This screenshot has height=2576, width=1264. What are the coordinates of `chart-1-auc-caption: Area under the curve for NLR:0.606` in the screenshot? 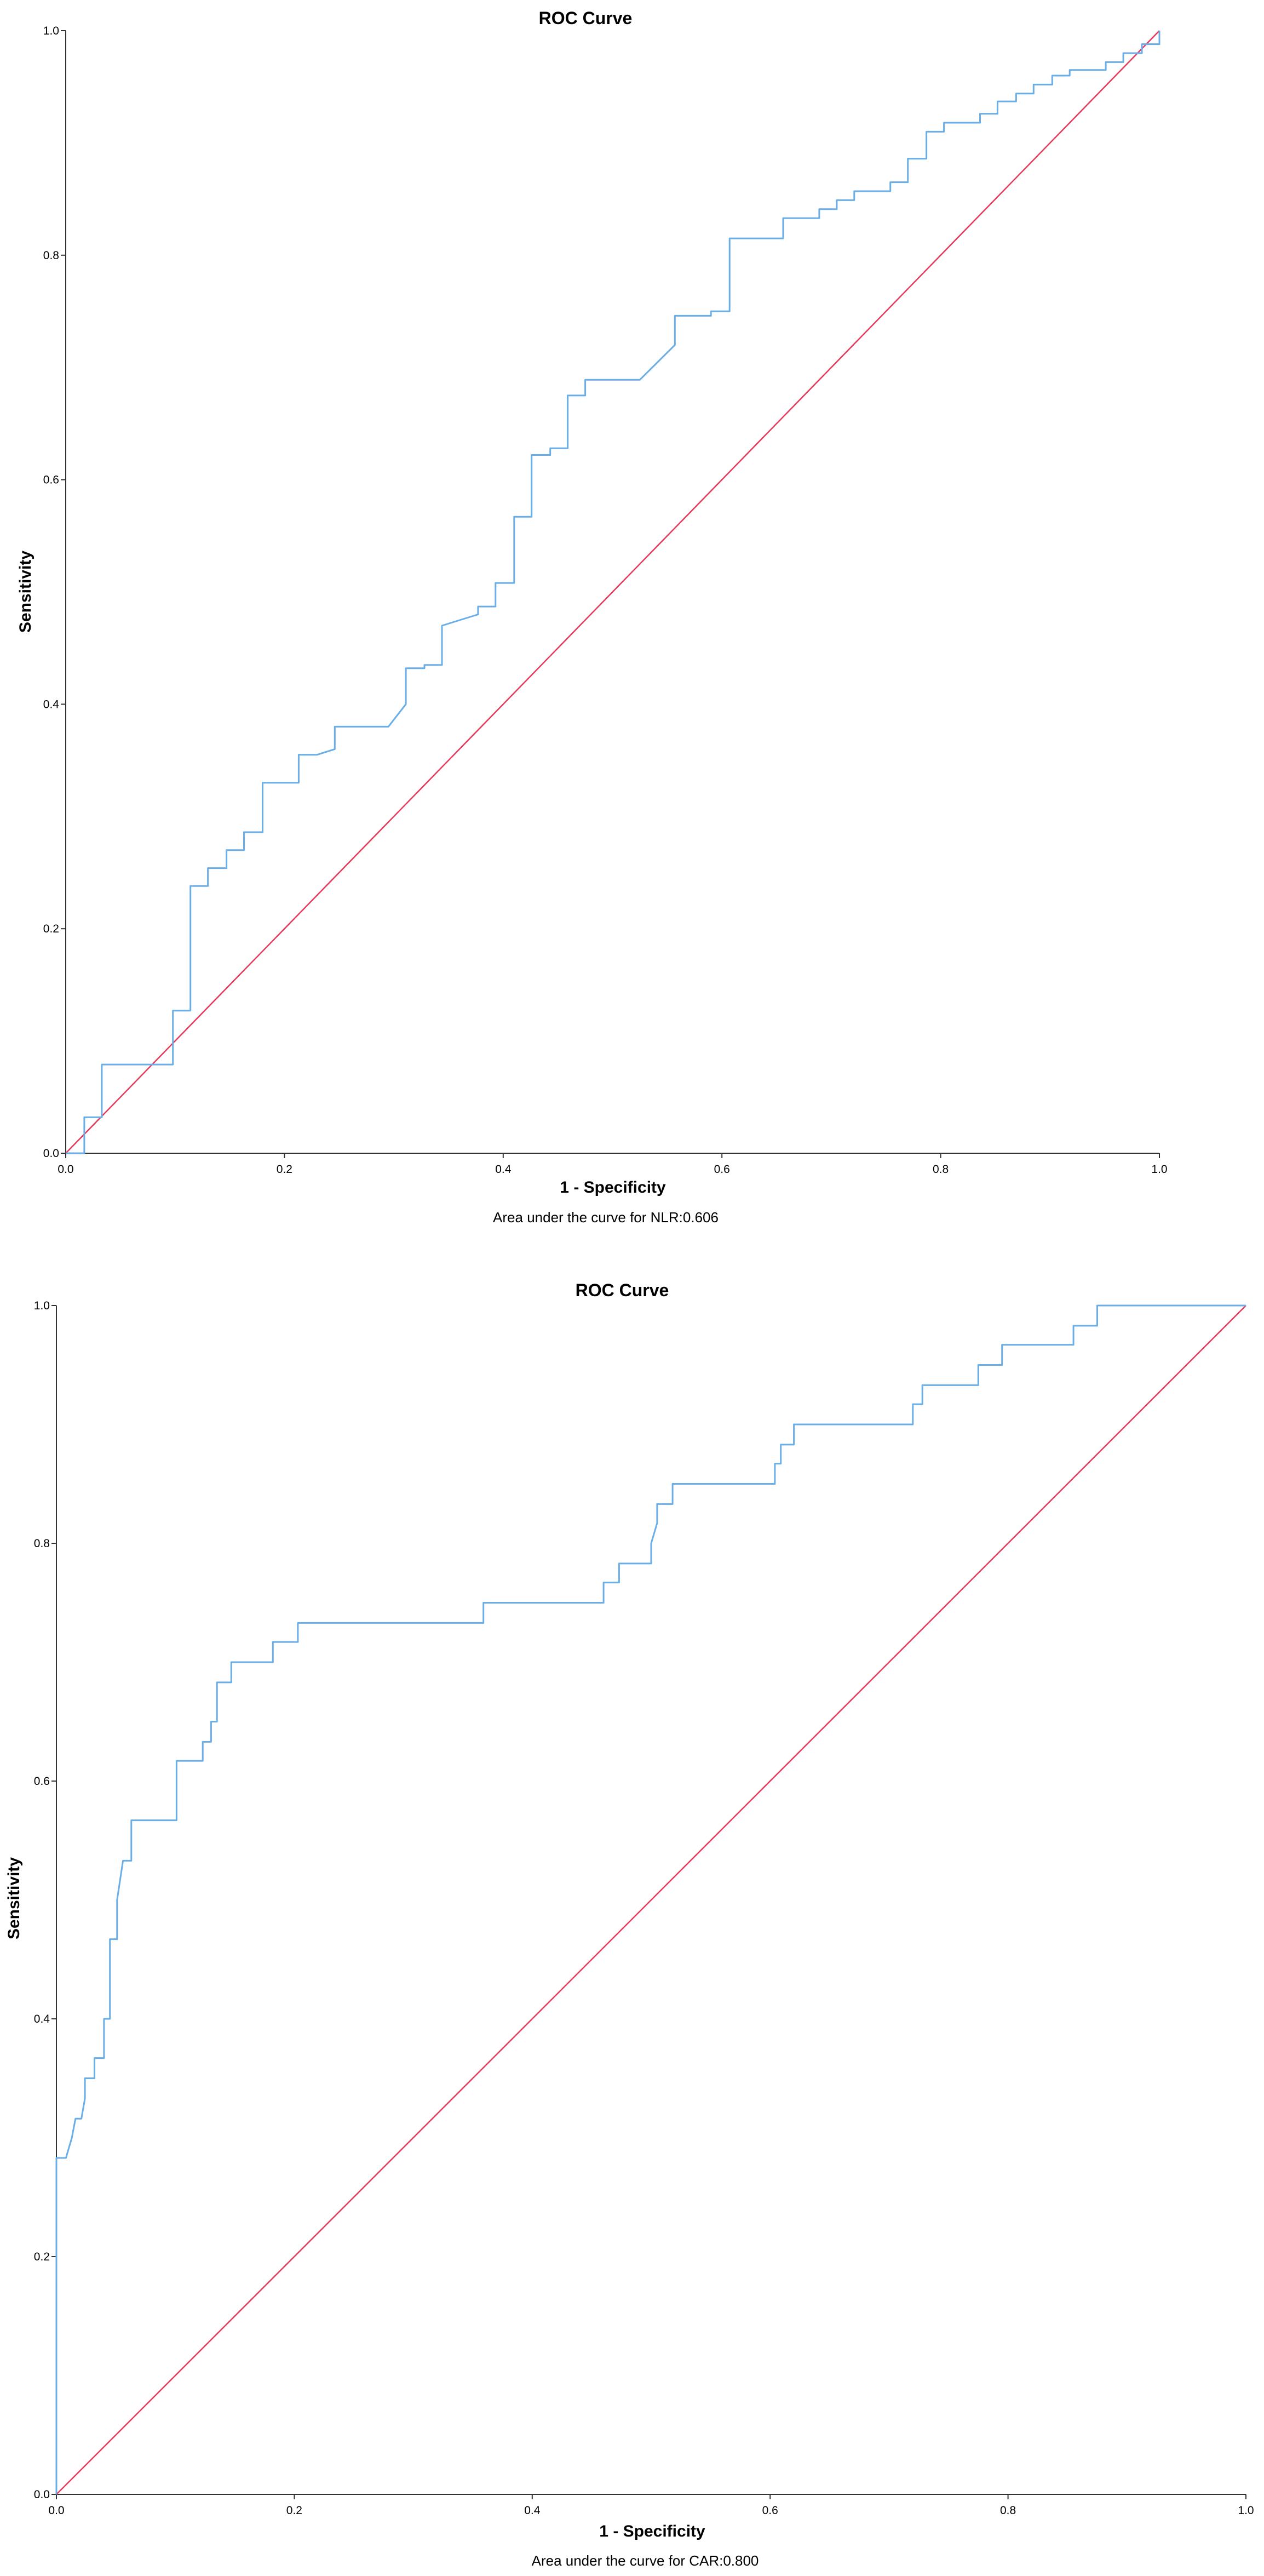 It's located at (606, 1217).